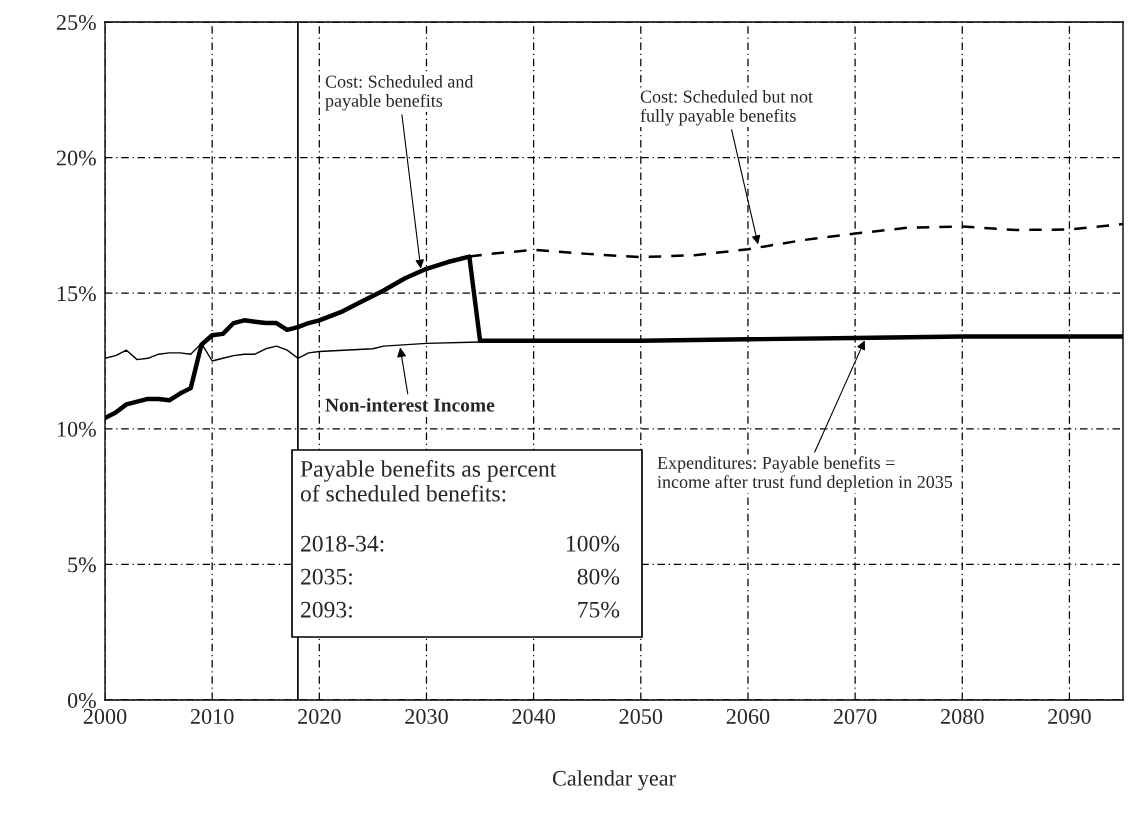  Describe the element at coordinates (428, 481) in the screenshot. I see `annotation: Payable benefits as percent of scheduled benefits:` at that location.